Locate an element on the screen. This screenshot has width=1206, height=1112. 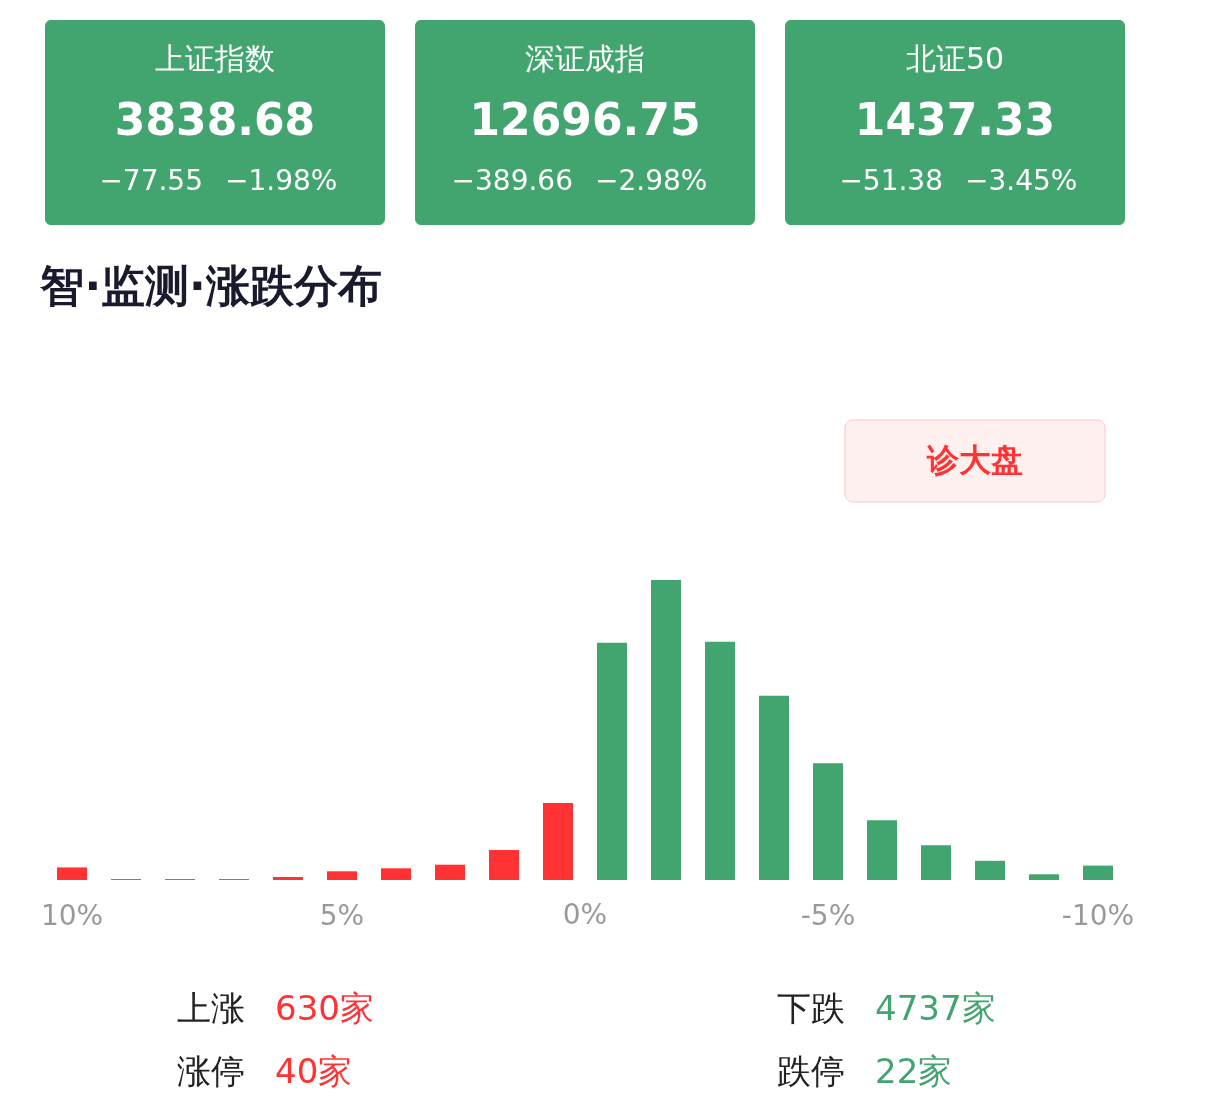
text: −77.55 is located at coordinates (151, 180).